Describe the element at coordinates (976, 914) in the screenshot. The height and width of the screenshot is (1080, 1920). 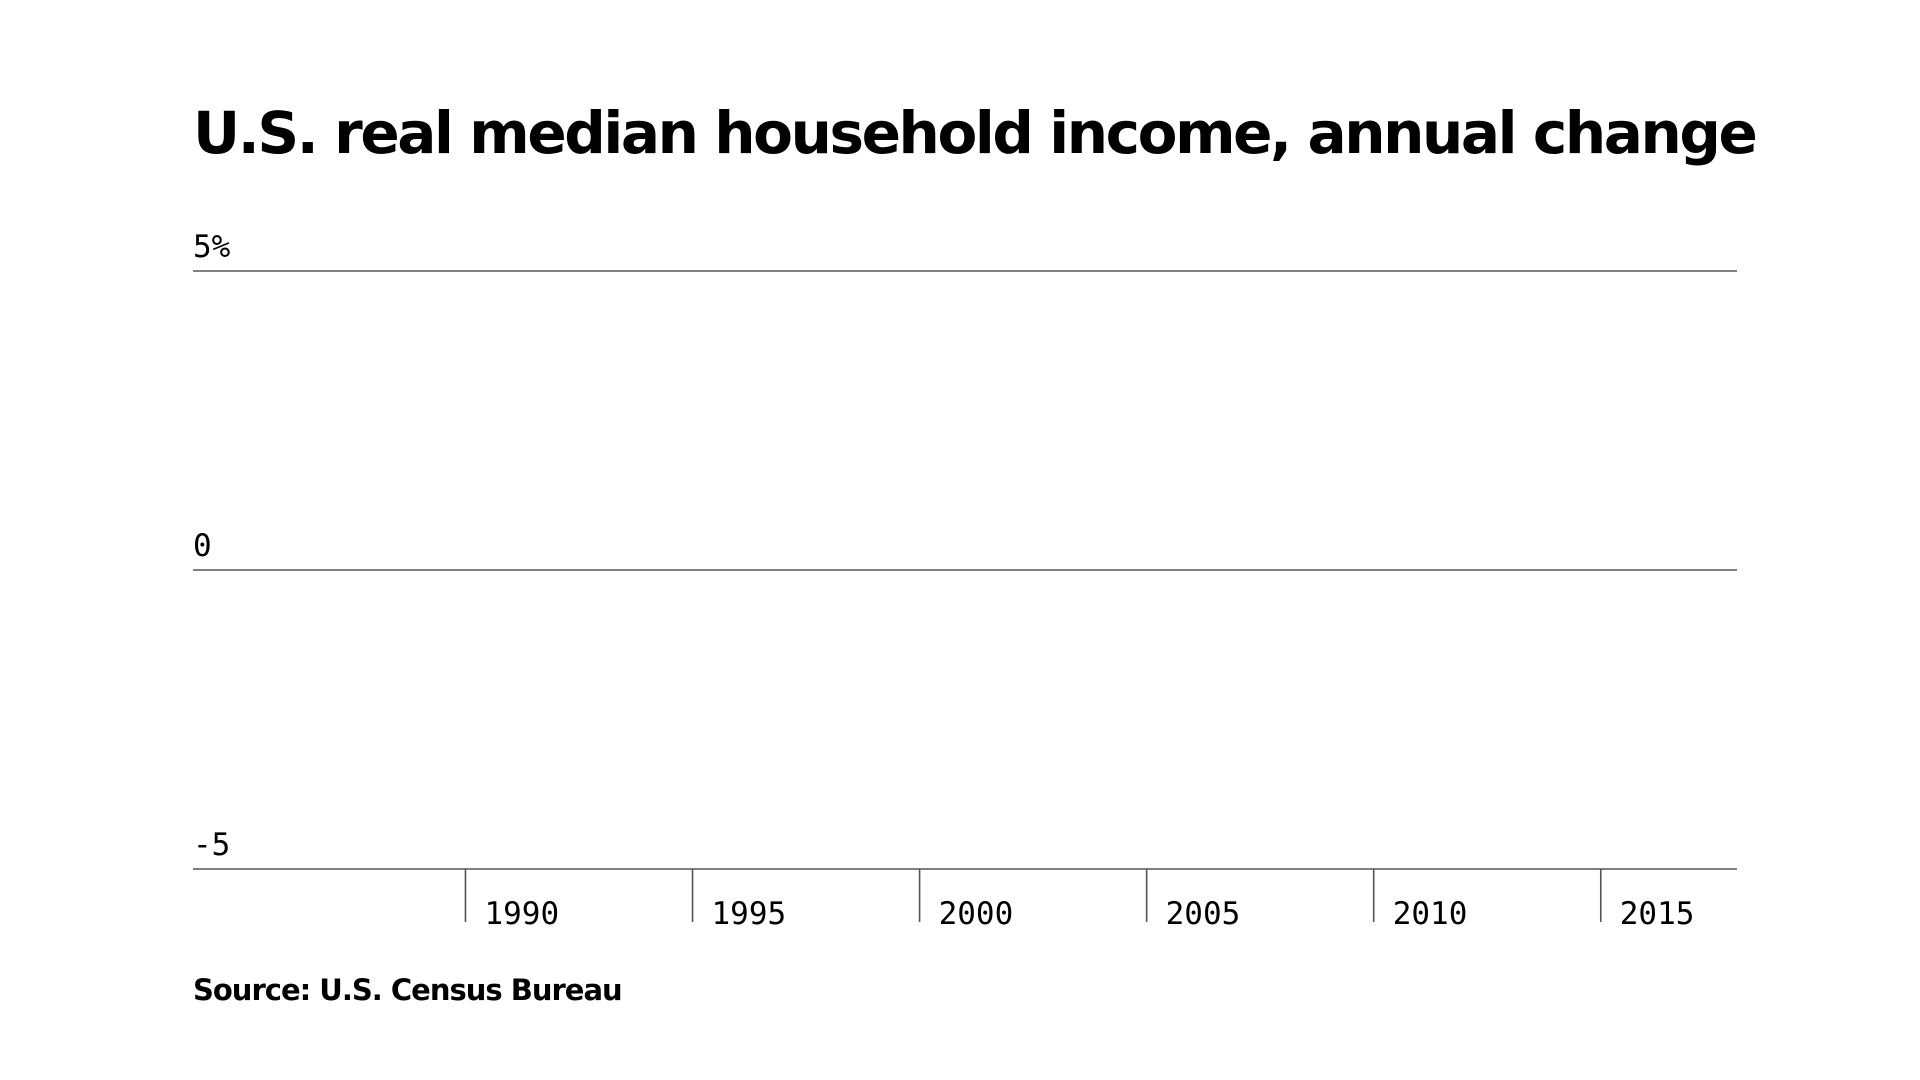
I see `x-tick-label: 2000` at that location.